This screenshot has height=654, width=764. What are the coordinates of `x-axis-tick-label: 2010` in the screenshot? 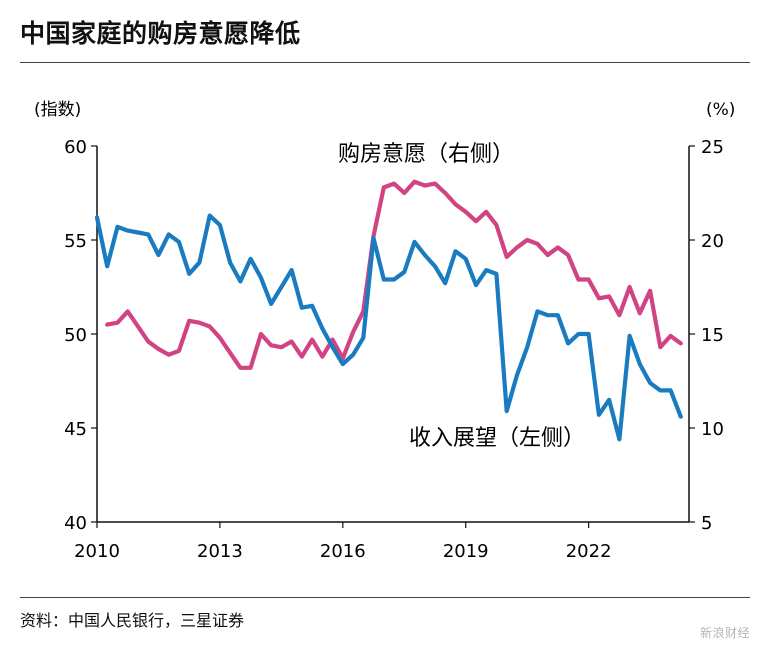 It's located at (97, 551).